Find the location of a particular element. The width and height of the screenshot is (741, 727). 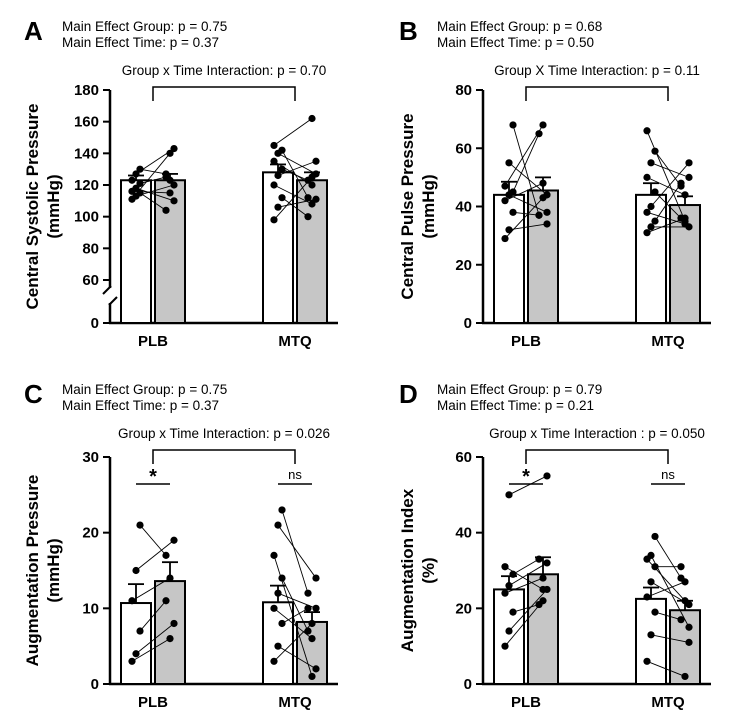

y-tick-label: 80 is located at coordinates (90, 248).